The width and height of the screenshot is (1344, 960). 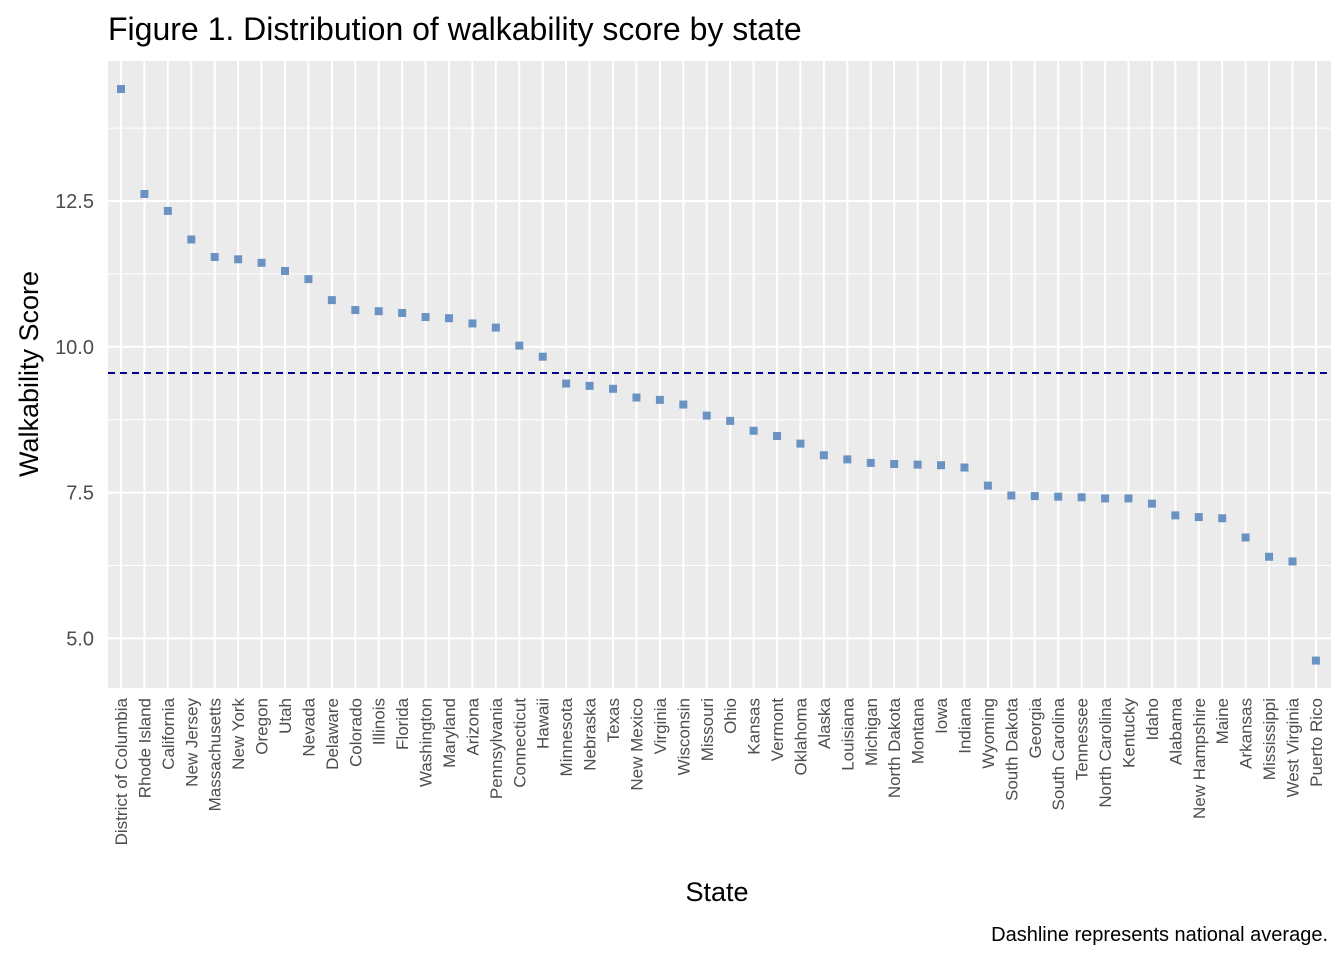 What do you see at coordinates (847, 733) in the screenshot?
I see `x-tick-label: Louisiana` at bounding box center [847, 733].